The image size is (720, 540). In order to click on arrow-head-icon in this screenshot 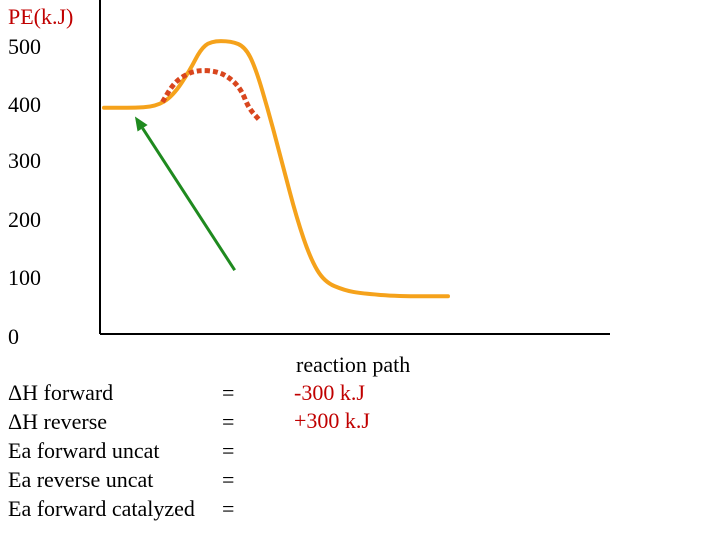, I will do `click(141, 124)`.